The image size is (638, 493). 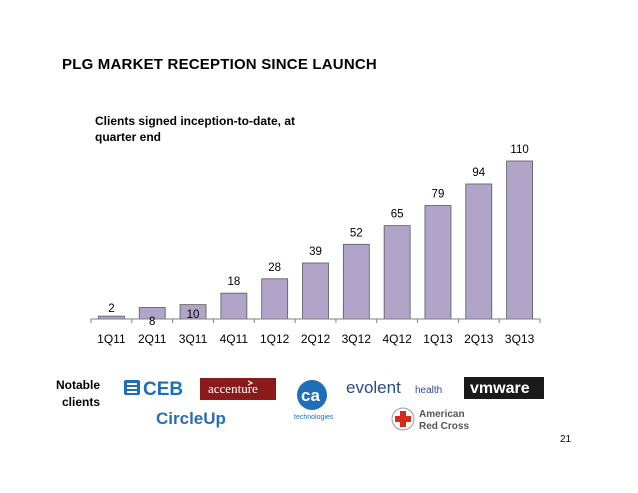 I want to click on data-label-1Q12: 28, so click(x=274, y=268).